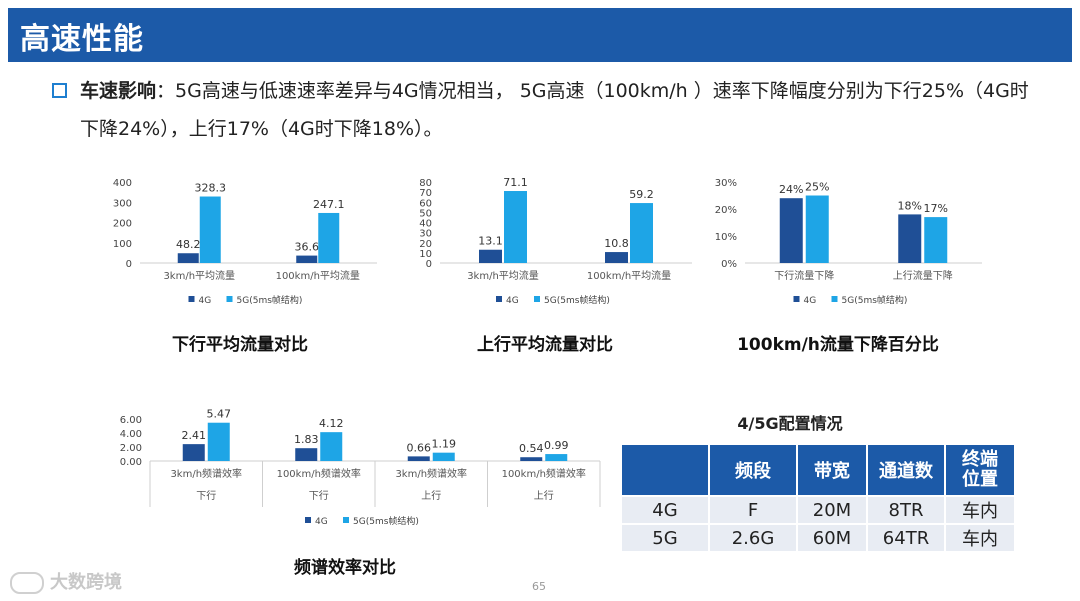  I want to click on y-tick-label: 300, so click(122, 203).